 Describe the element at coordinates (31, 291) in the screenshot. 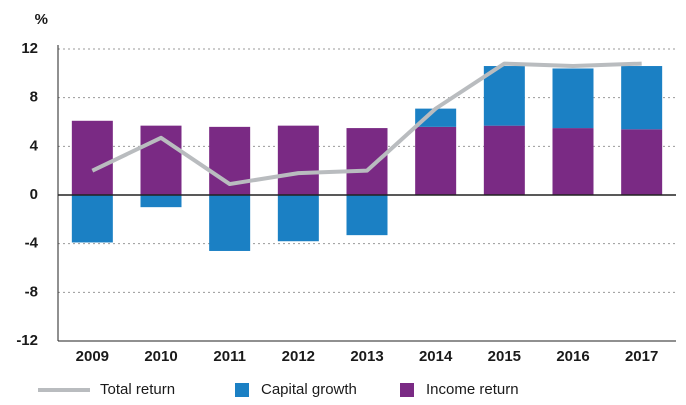

I see `y-tick-label: -8` at that location.